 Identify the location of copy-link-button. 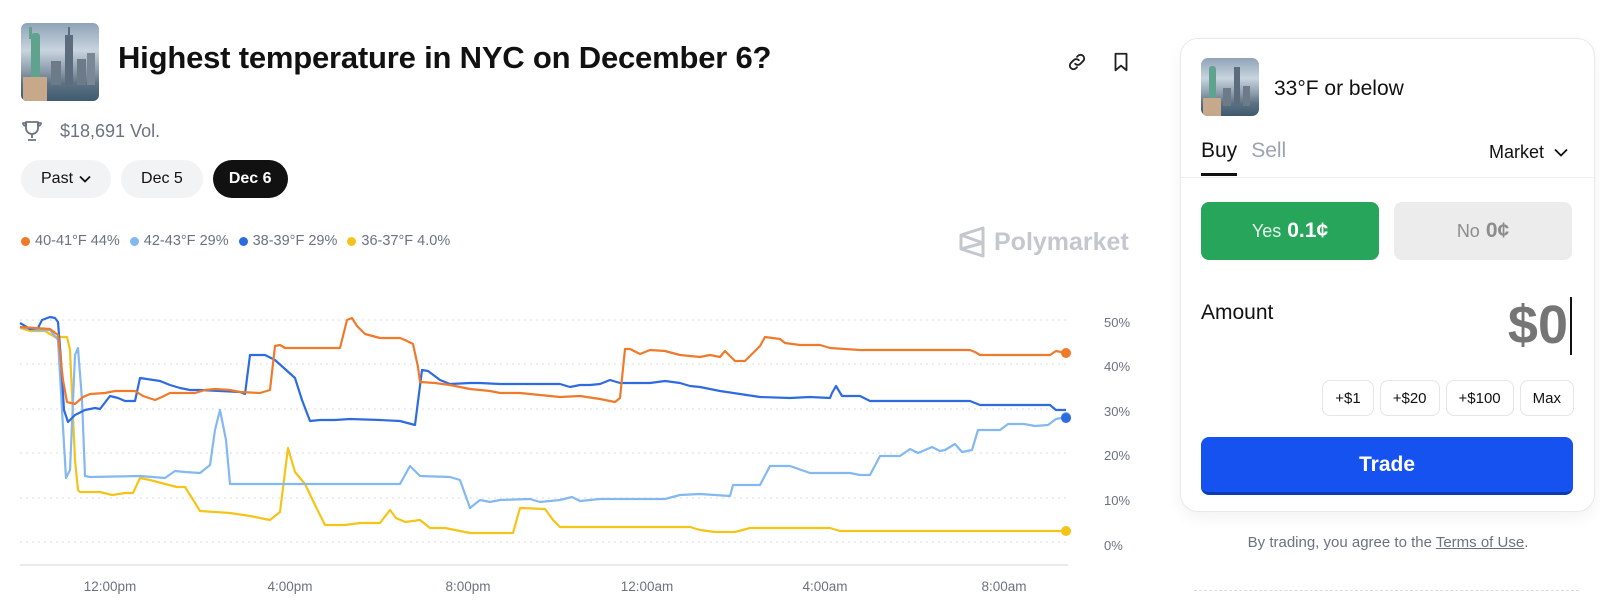
(1077, 62).